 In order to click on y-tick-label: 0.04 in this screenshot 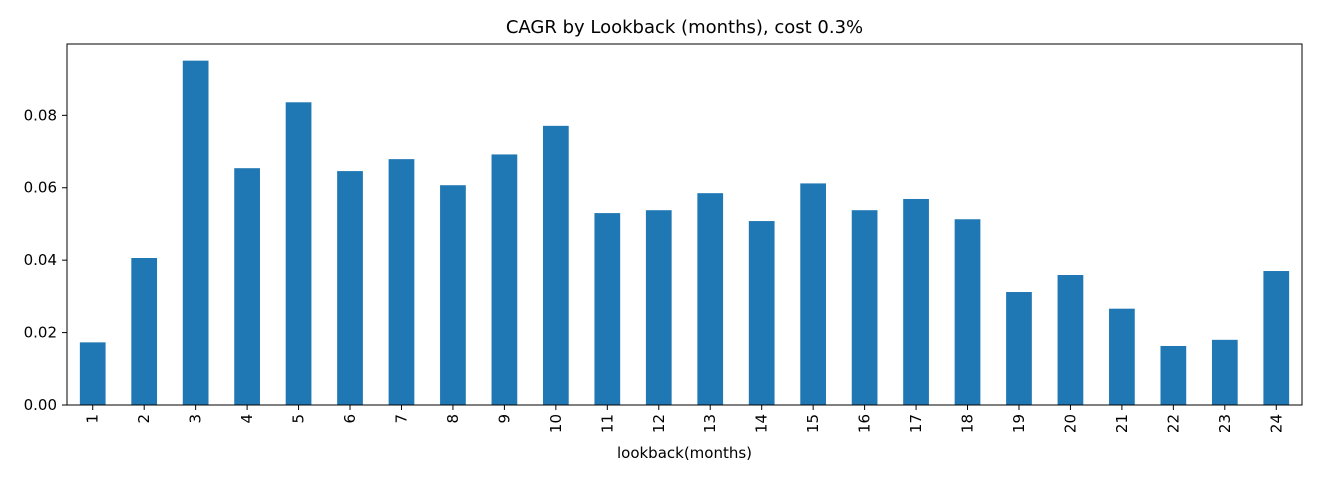, I will do `click(40, 260)`.